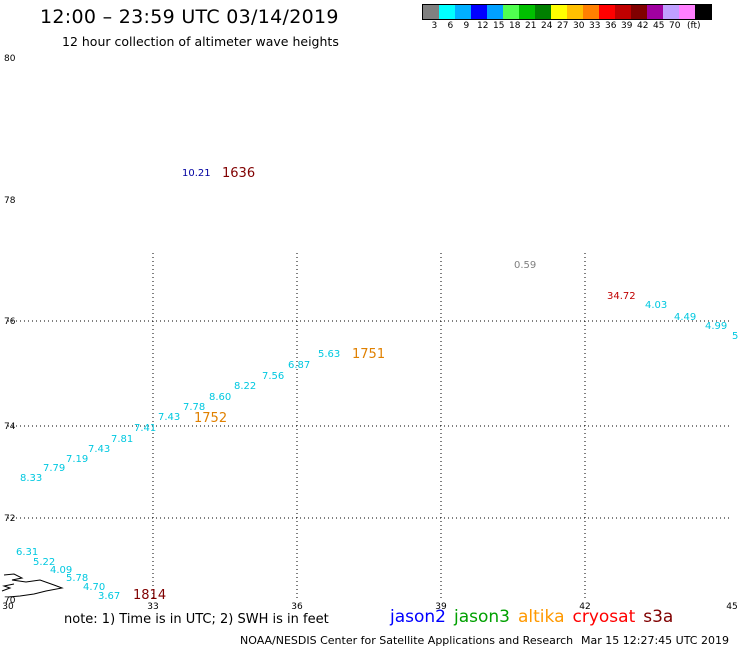 This screenshot has height=650, width=740. I want to click on satellite-legend-jason3: jason3, so click(482, 617).